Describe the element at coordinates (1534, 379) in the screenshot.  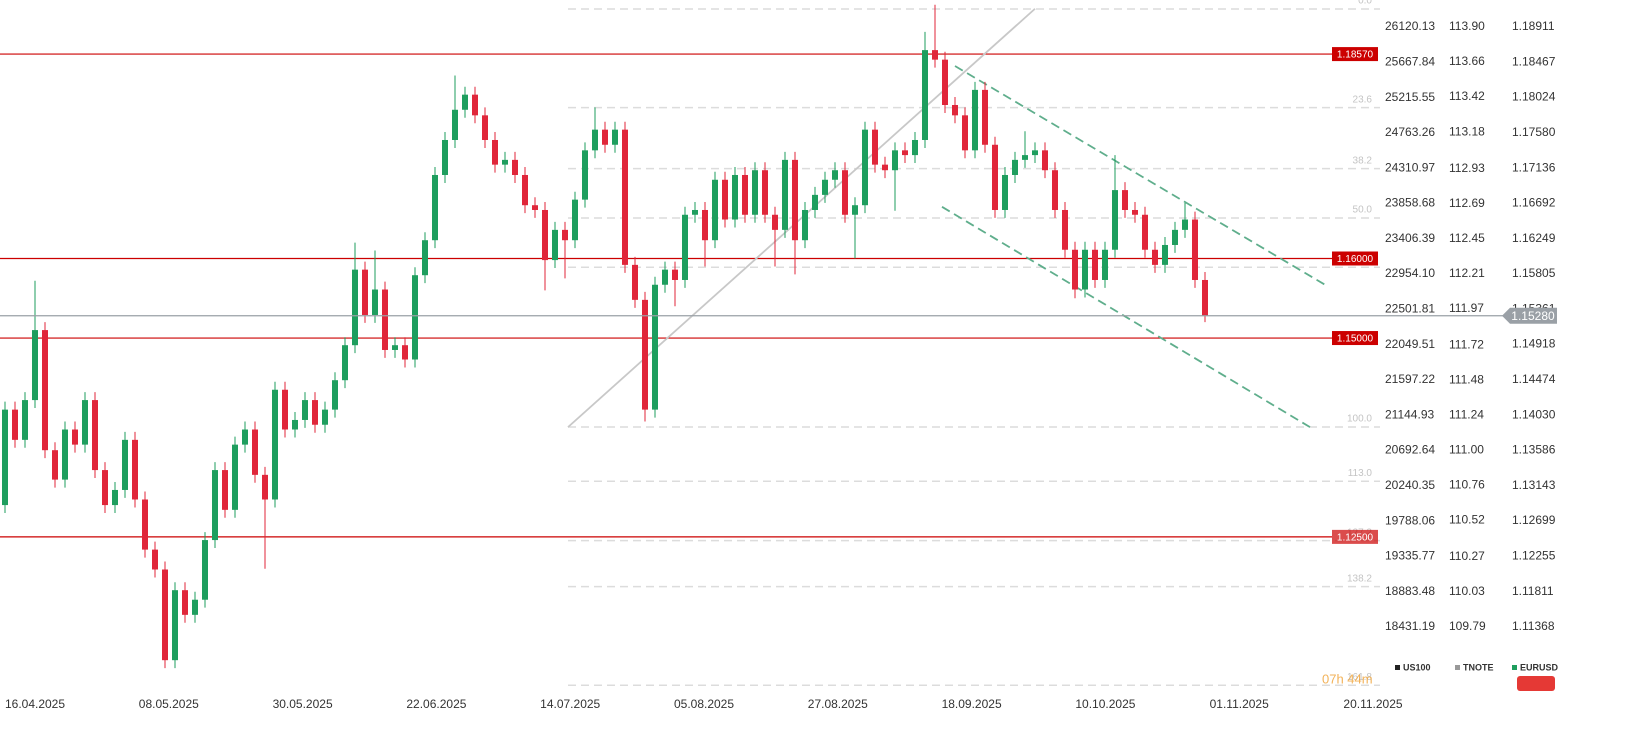
I see `y-tick-label: 1.14474` at that location.